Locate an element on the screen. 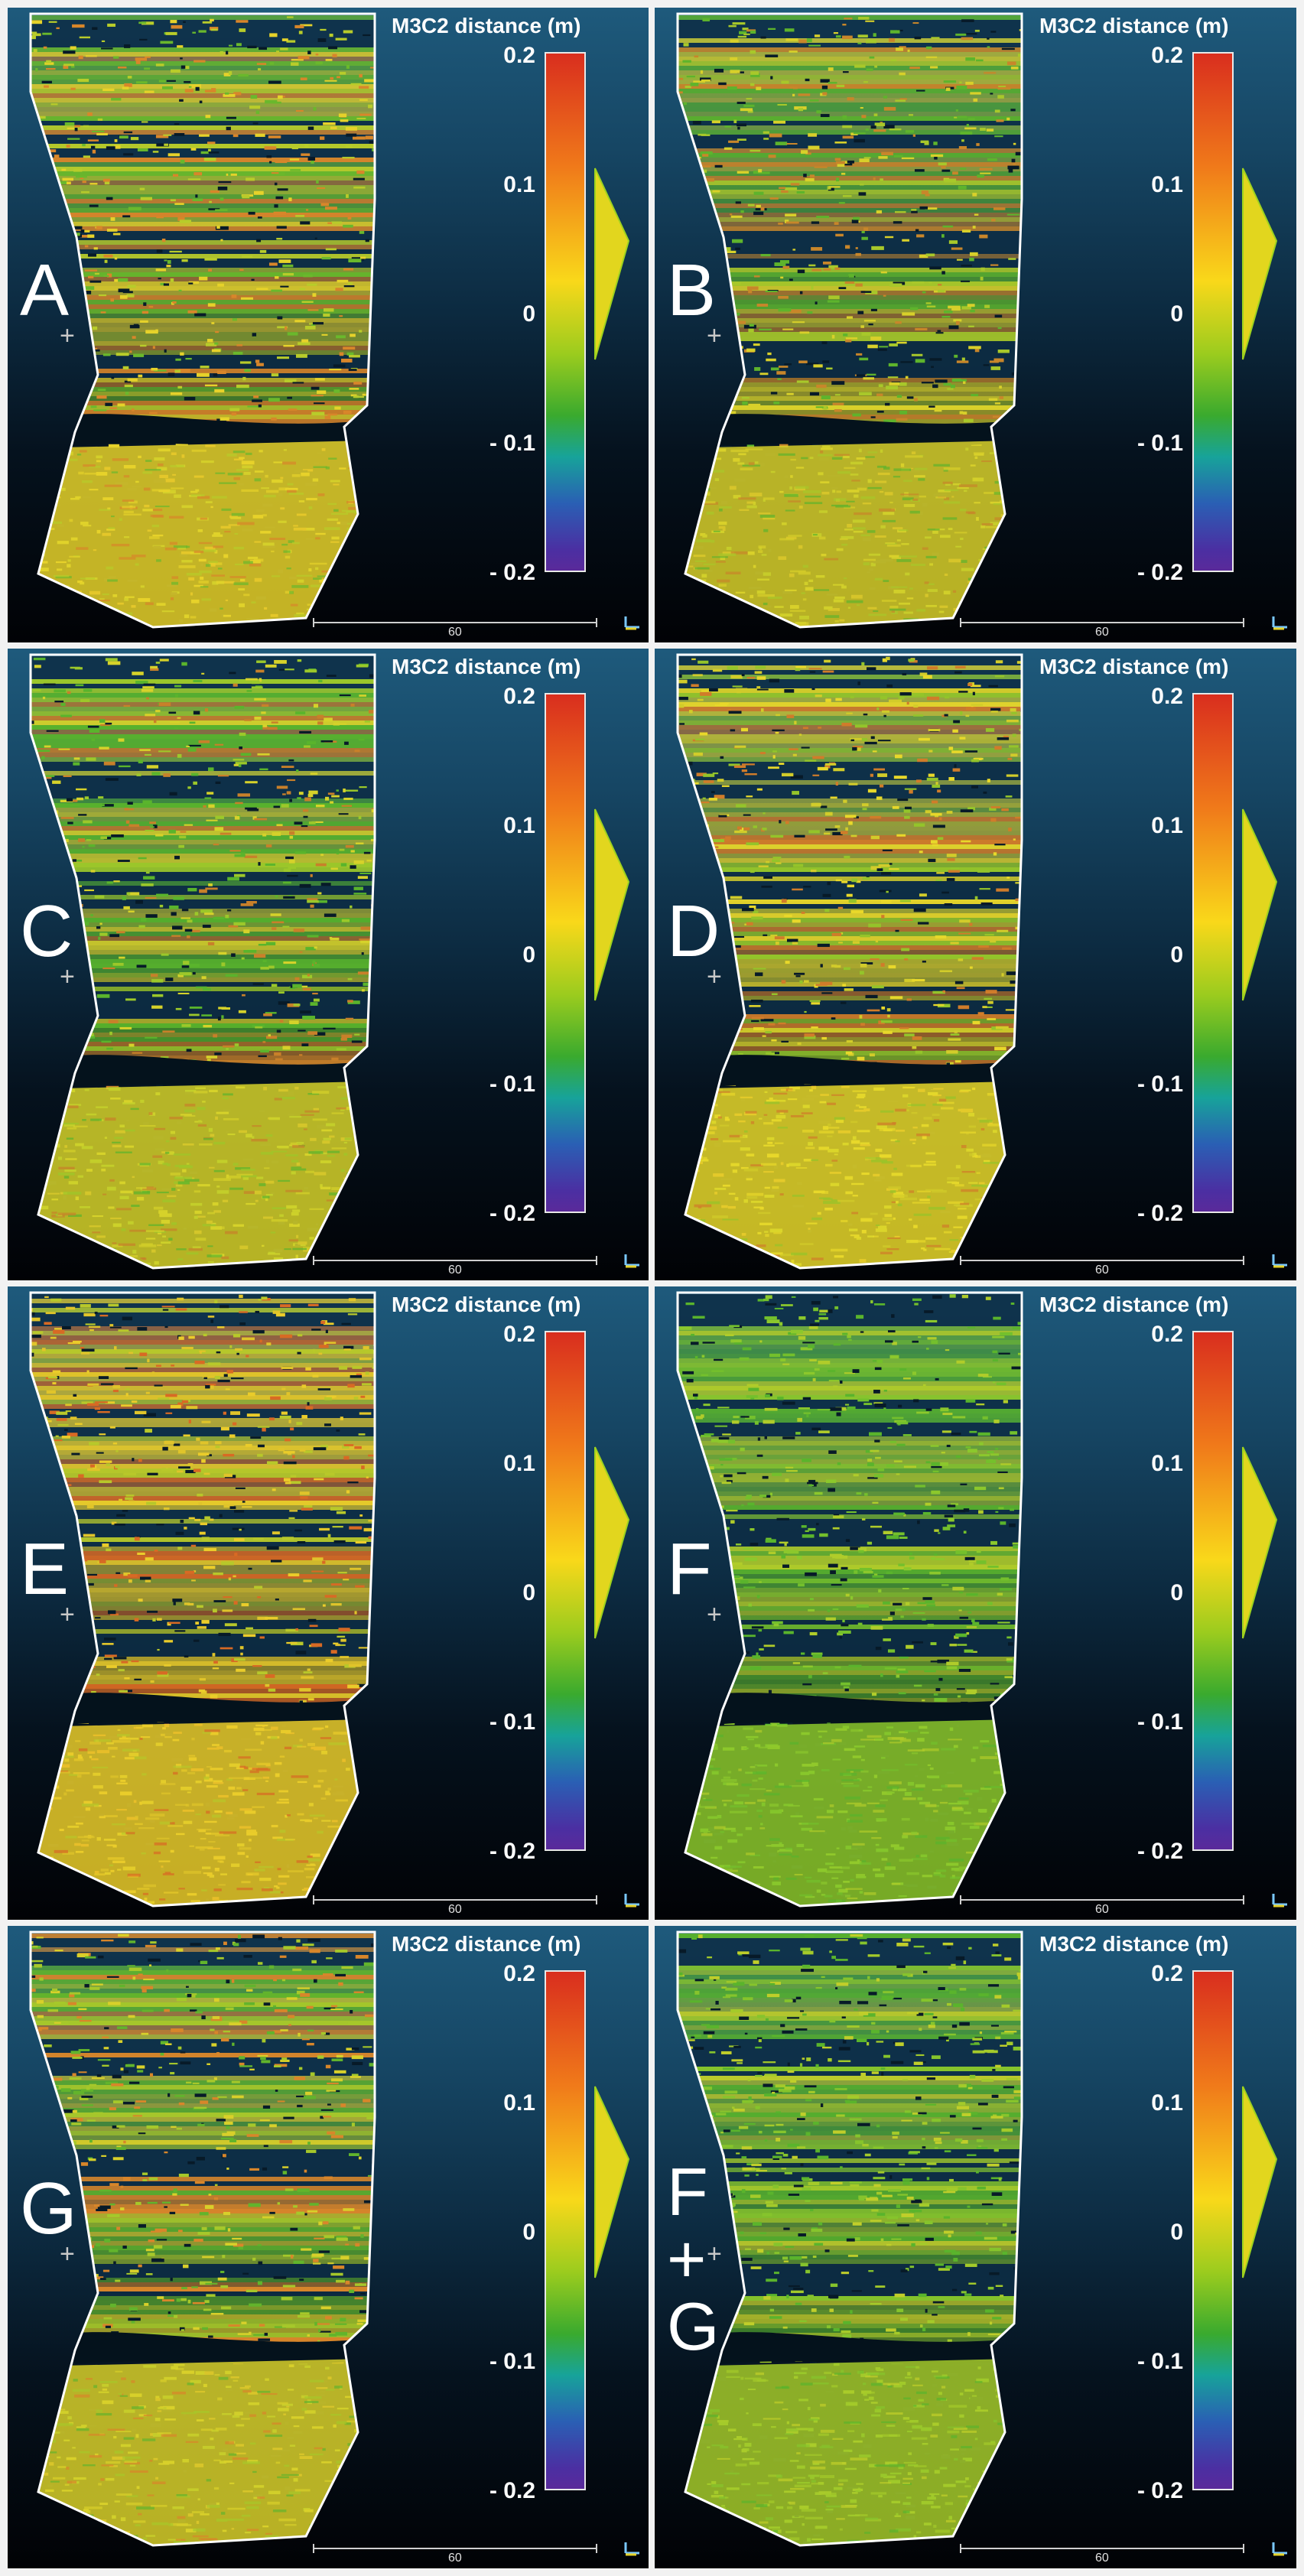 The width and height of the screenshot is (1304, 2576). panel-label: F is located at coordinates (689, 1569).